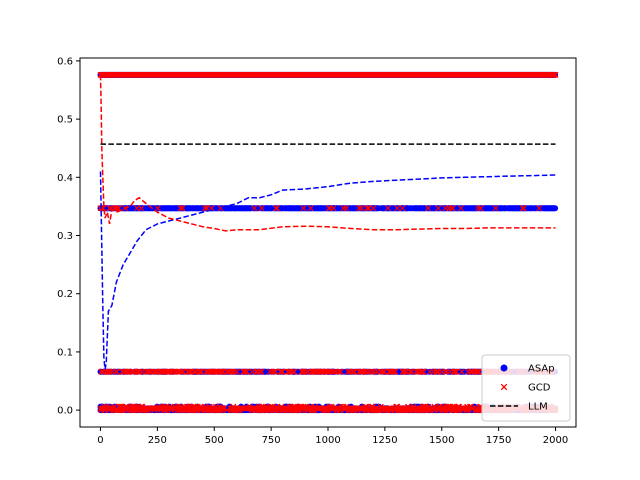 The image size is (640, 480). I want to click on x-tick-label: 1000, so click(327, 440).